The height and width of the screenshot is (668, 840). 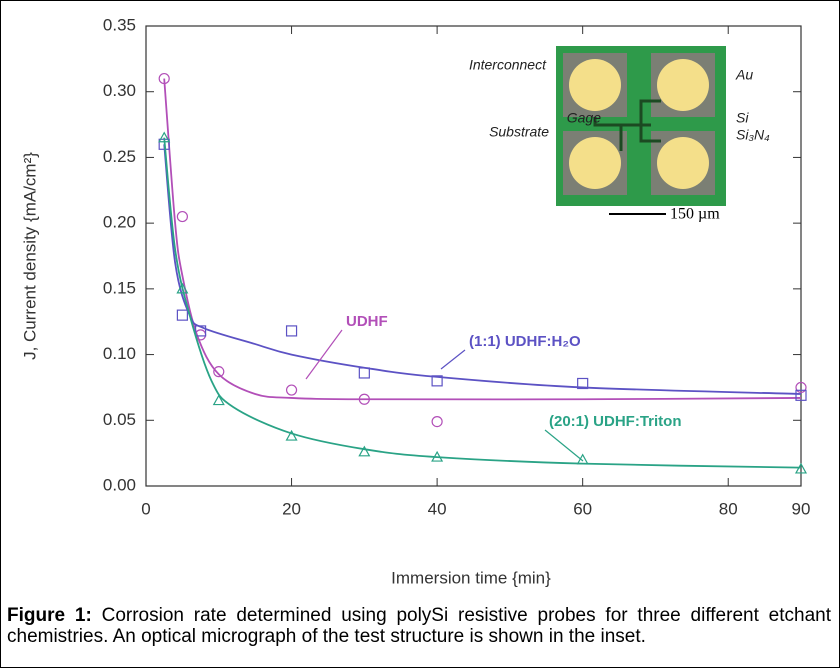 What do you see at coordinates (145, 508) in the screenshot?
I see `x-tick-label: 0` at bounding box center [145, 508].